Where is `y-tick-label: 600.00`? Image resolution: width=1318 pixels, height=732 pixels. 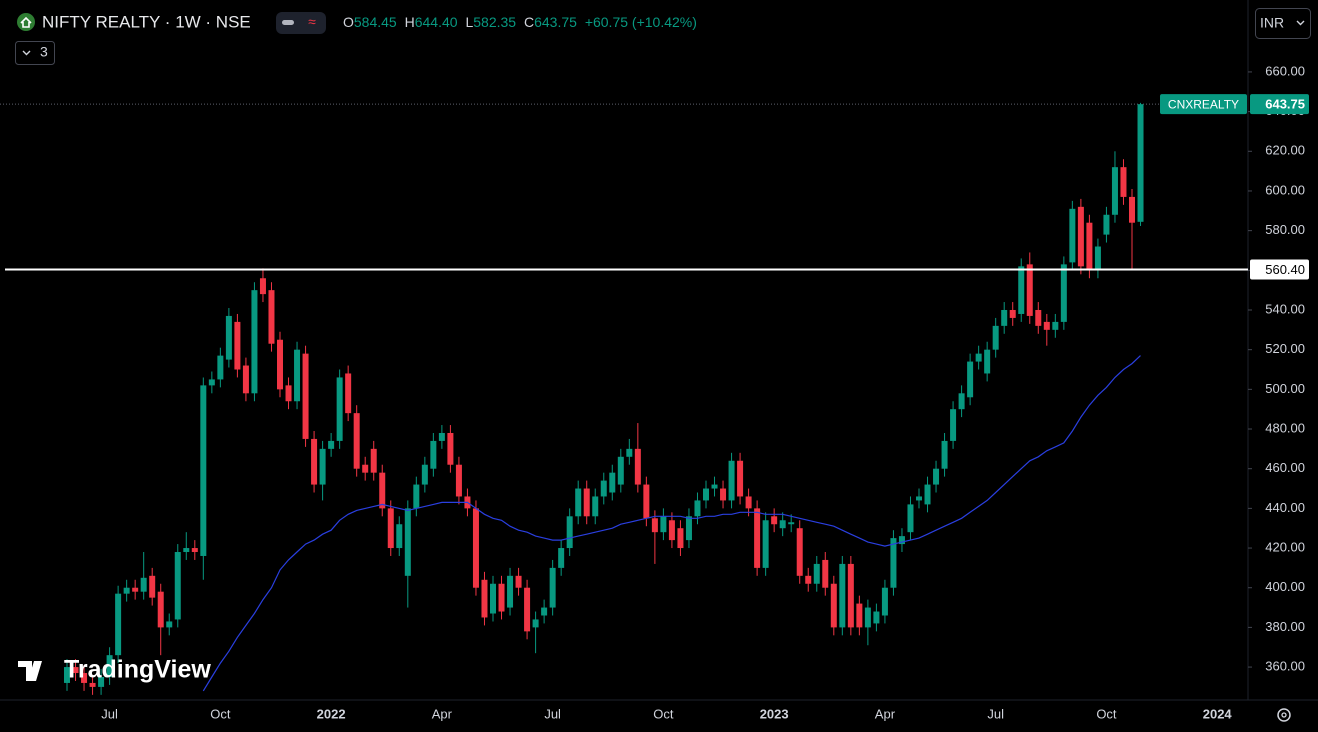
y-tick-label: 600.00 is located at coordinates (1285, 189).